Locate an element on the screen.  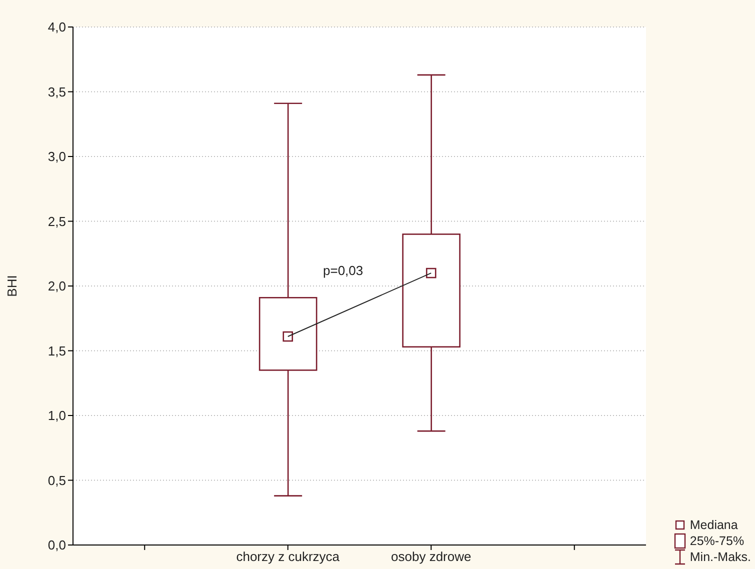
y-tick-label: 1,5 is located at coordinates (57, 350).